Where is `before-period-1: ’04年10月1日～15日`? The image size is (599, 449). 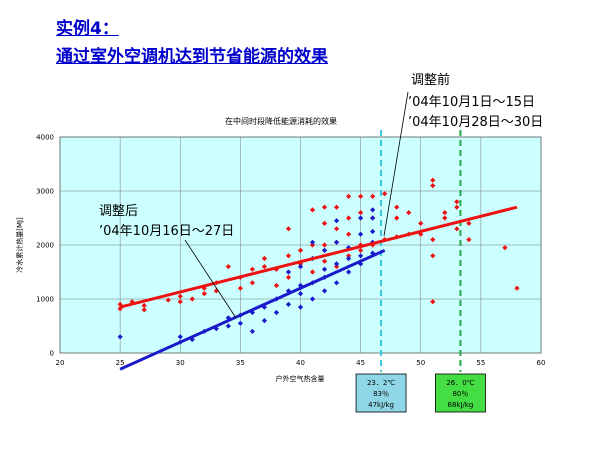 before-period-1: ’04年10月1日～15日 is located at coordinates (471, 102).